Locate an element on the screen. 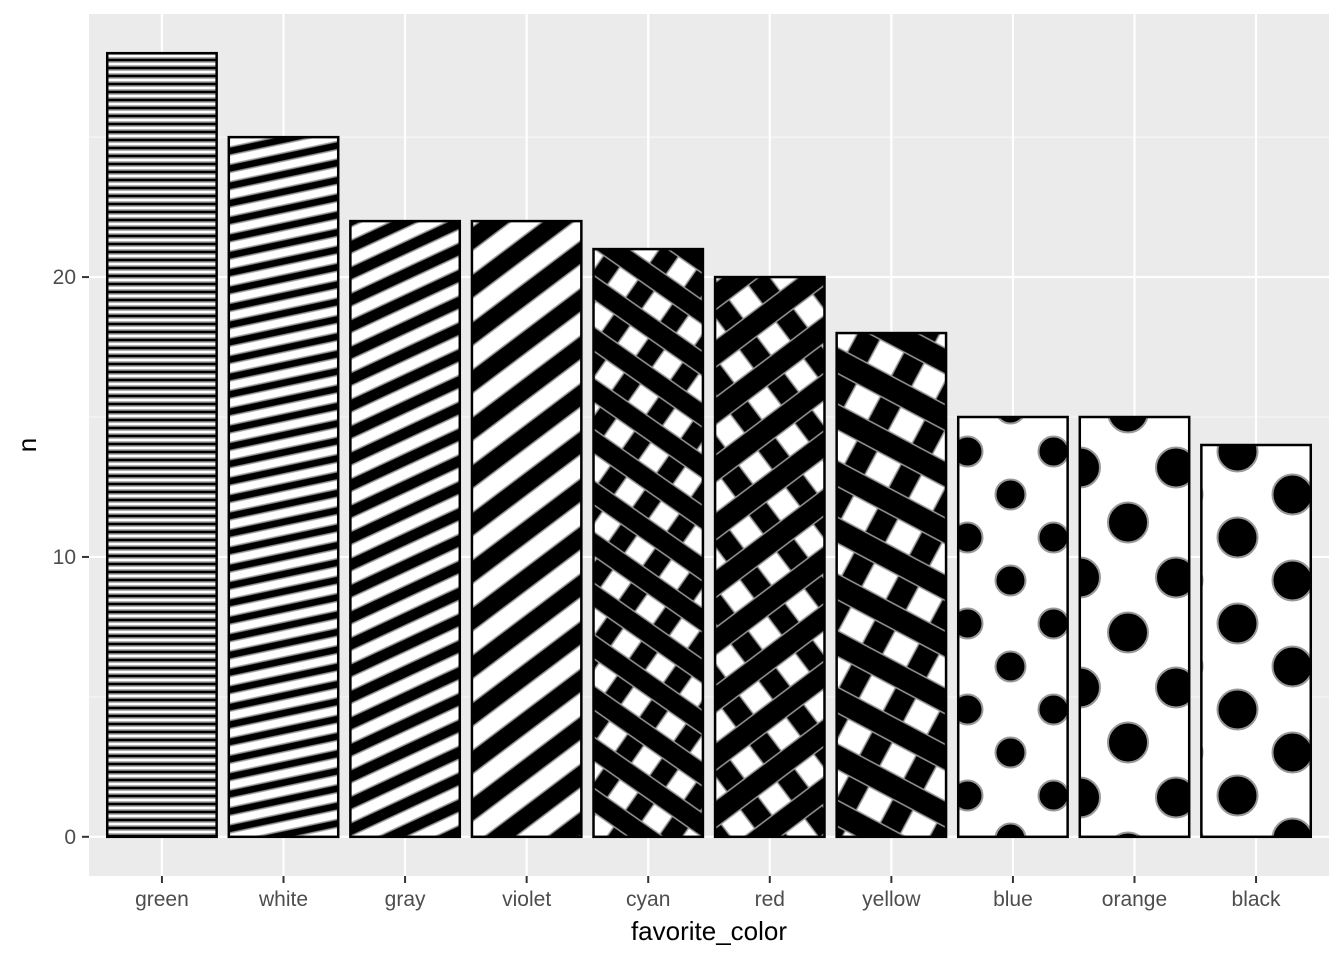 The image size is (1344, 960). y-tick-label: 20 is located at coordinates (64, 277).